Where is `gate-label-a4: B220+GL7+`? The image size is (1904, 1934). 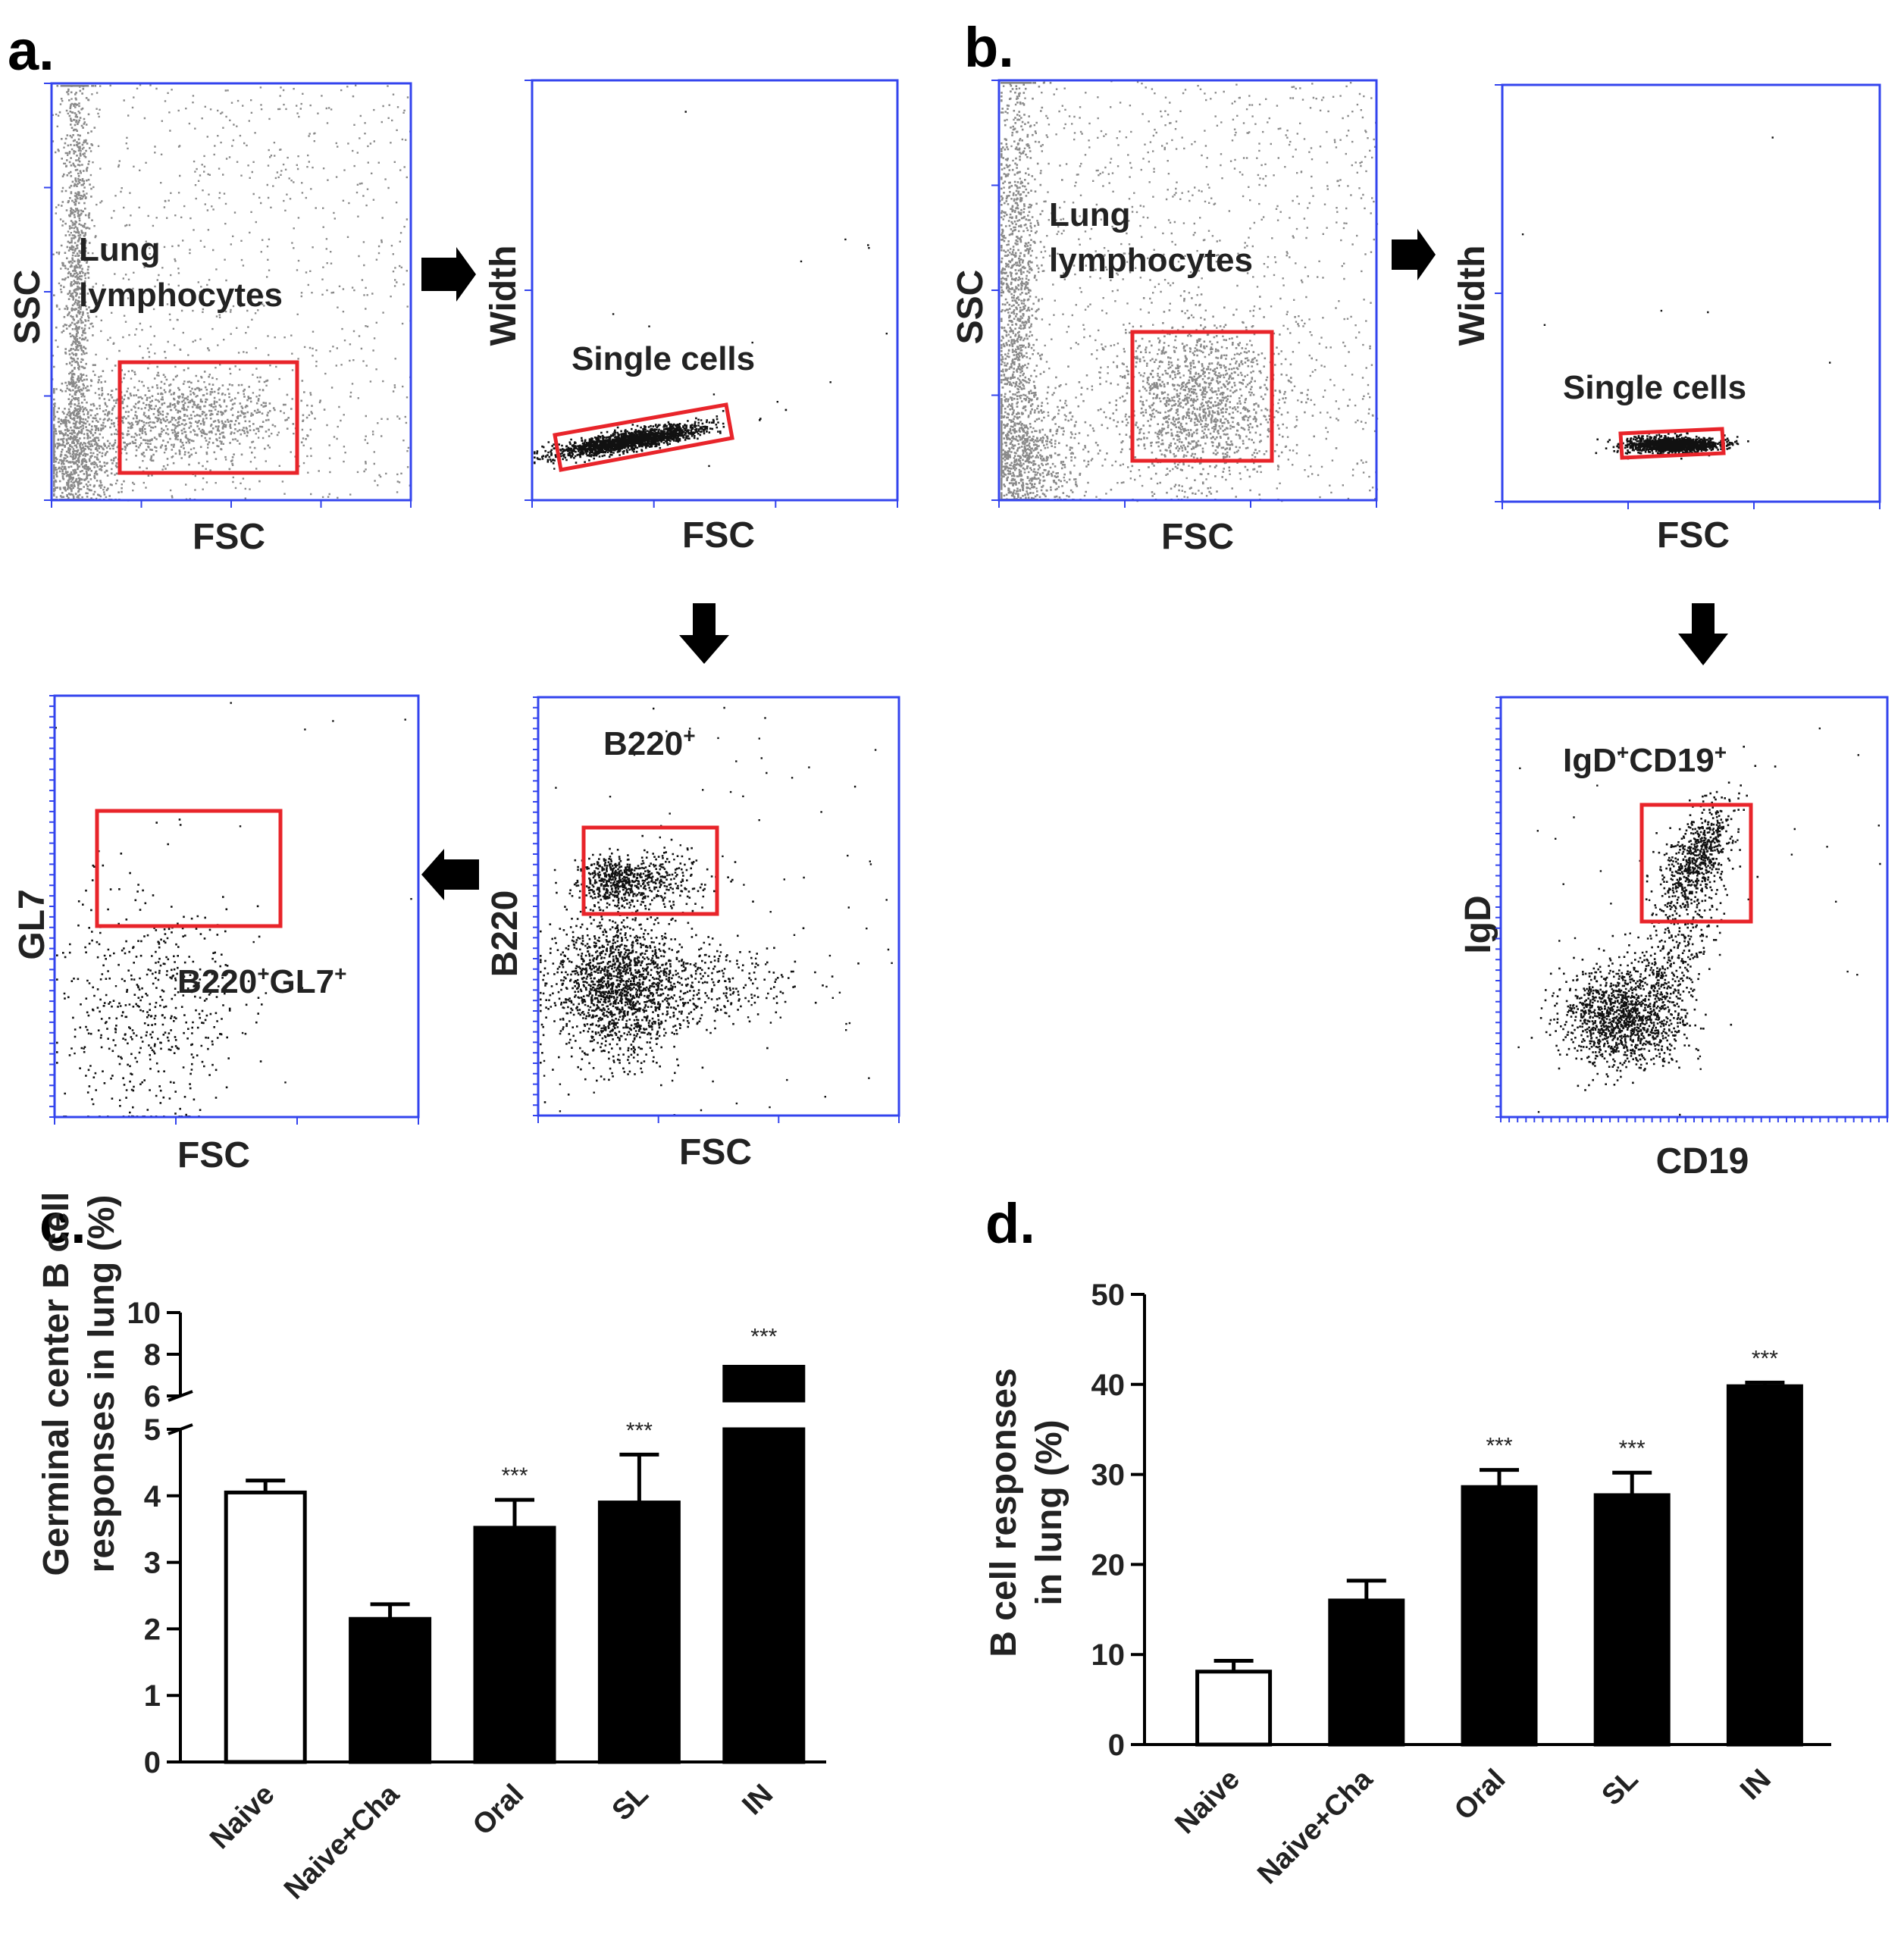 gate-label-a4: B220+GL7+ is located at coordinates (261, 981).